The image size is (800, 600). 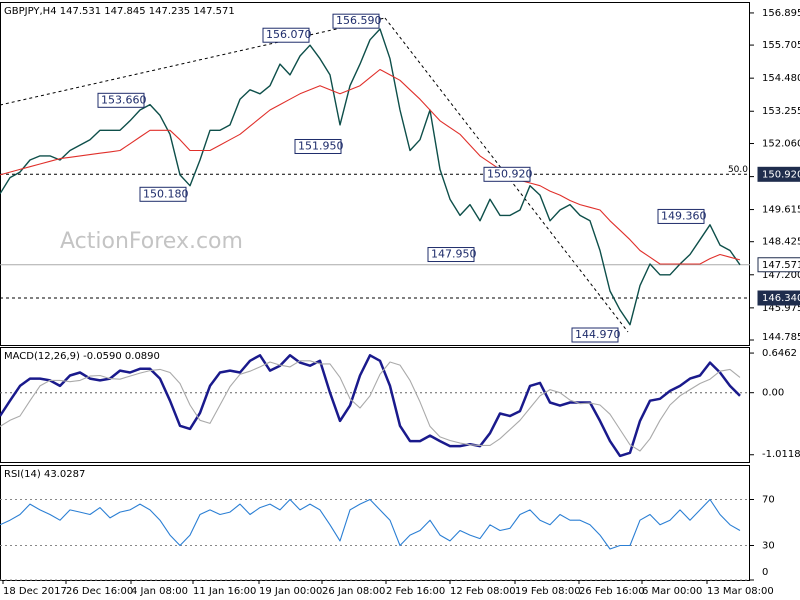 I want to click on y-tick-label: 0.00, so click(x=773, y=393).